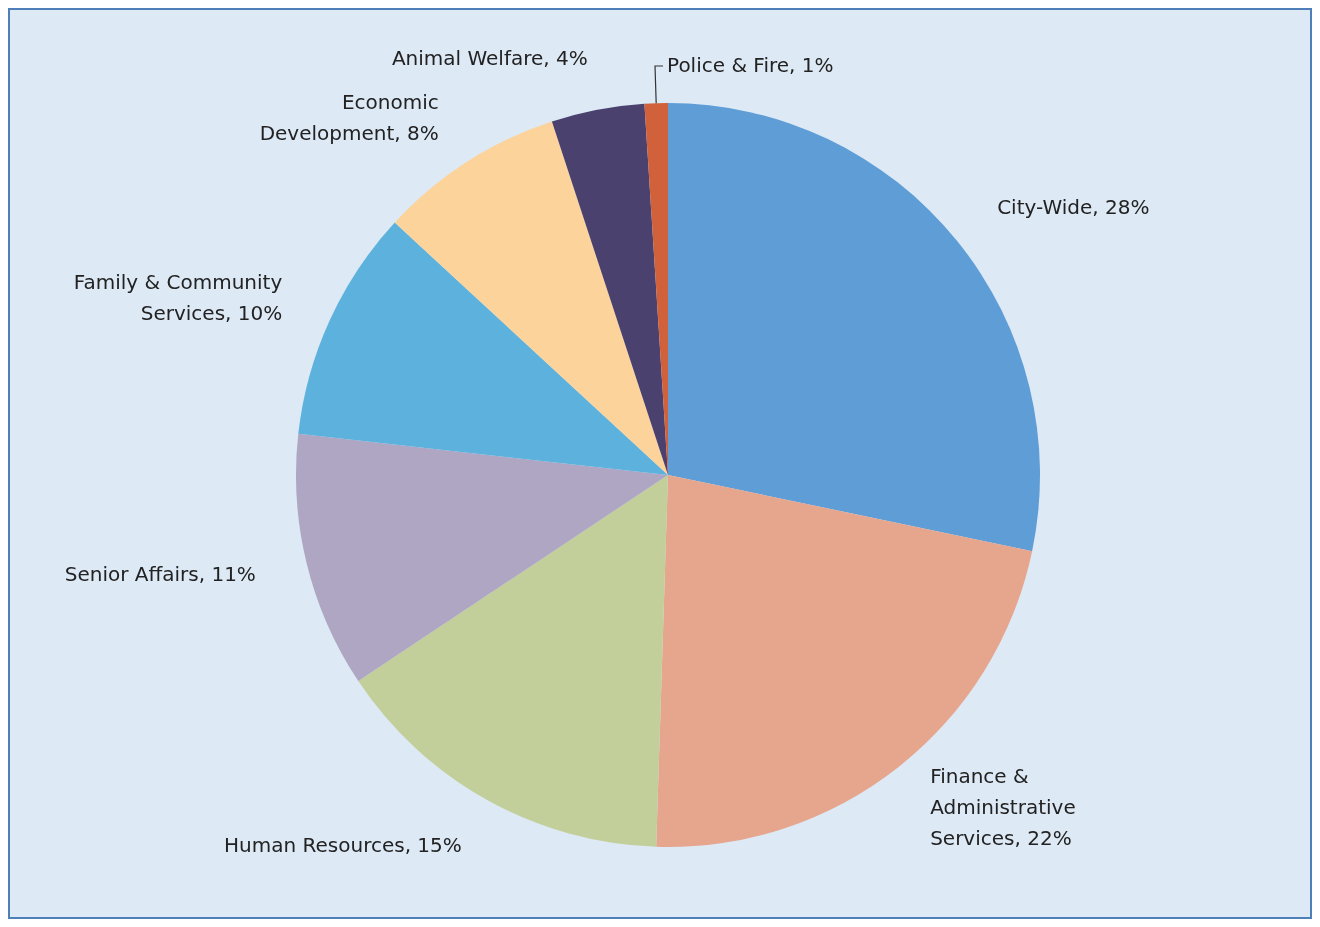  What do you see at coordinates (750, 64) in the screenshot?
I see `slice-label: Police & Fire, 1%` at bounding box center [750, 64].